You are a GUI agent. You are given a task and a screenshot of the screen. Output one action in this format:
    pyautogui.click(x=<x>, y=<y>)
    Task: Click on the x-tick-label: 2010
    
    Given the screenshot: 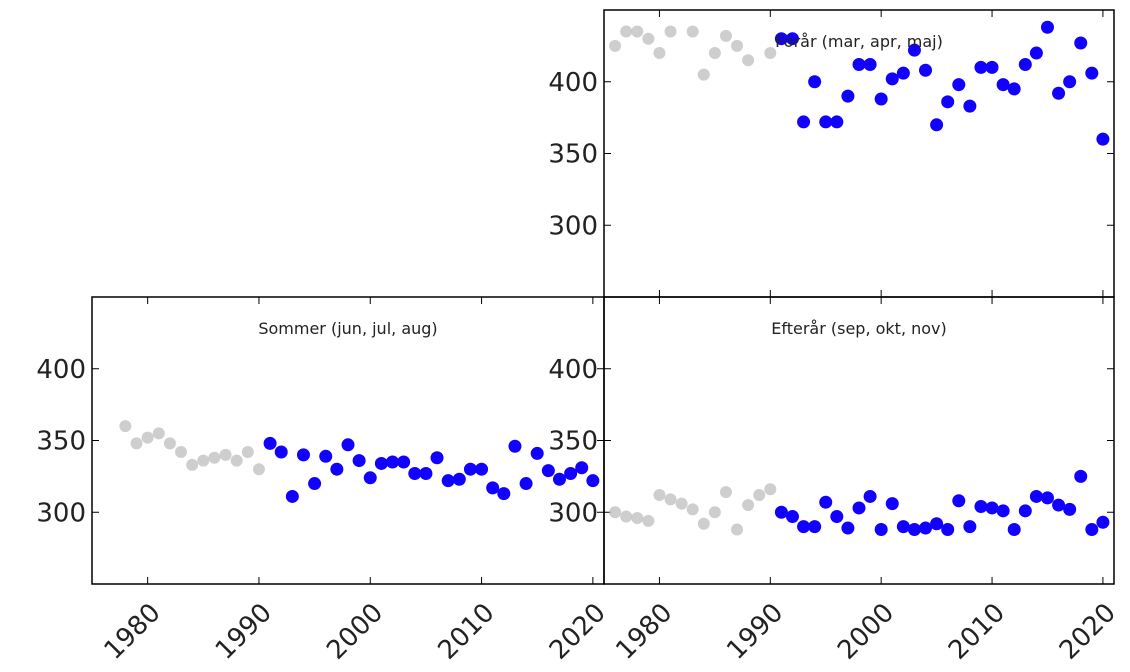 What is the action you would take?
    pyautogui.click(x=467, y=632)
    